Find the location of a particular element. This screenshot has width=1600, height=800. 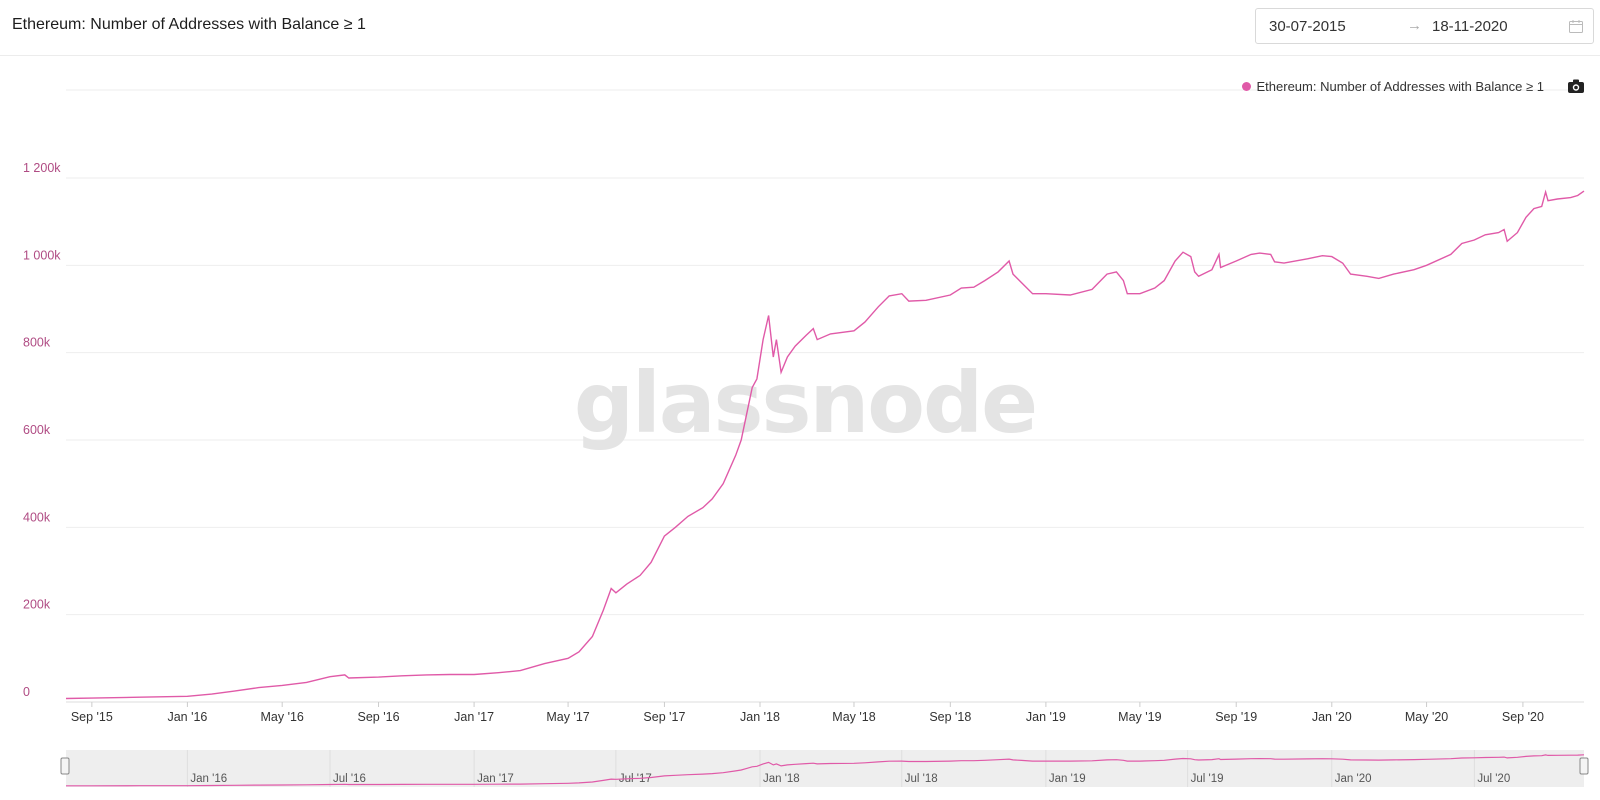

x-tick-label: Jan '20 is located at coordinates (1332, 717).